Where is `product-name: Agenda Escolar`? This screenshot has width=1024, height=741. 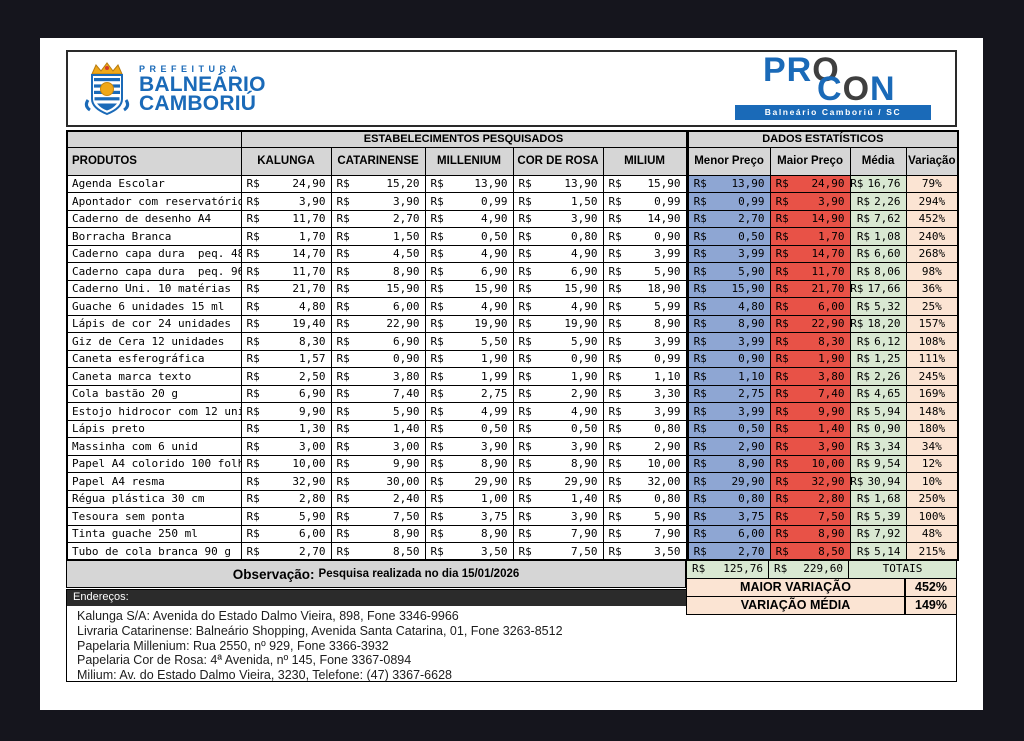
product-name: Agenda Escolar is located at coordinates (154, 183).